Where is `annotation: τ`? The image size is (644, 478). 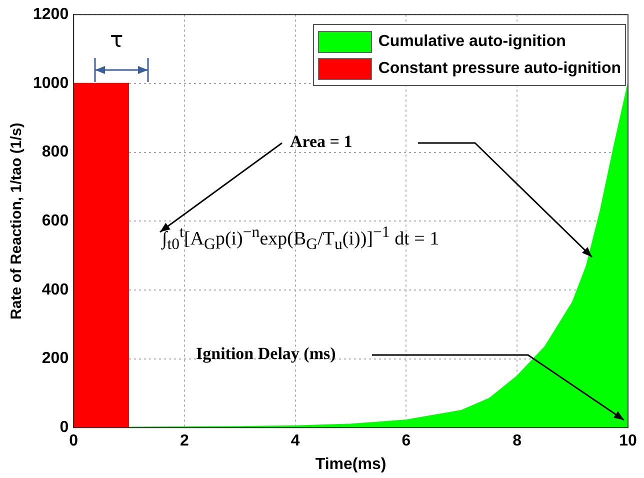
annotation: τ is located at coordinates (117, 40).